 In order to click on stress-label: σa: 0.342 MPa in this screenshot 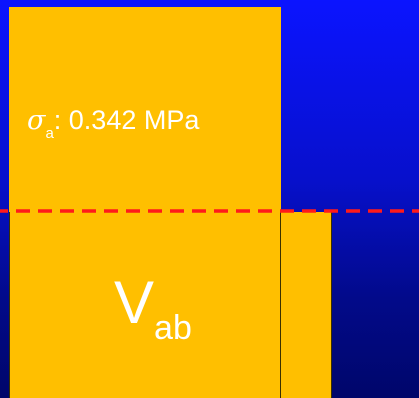, I will do `click(113, 122)`.